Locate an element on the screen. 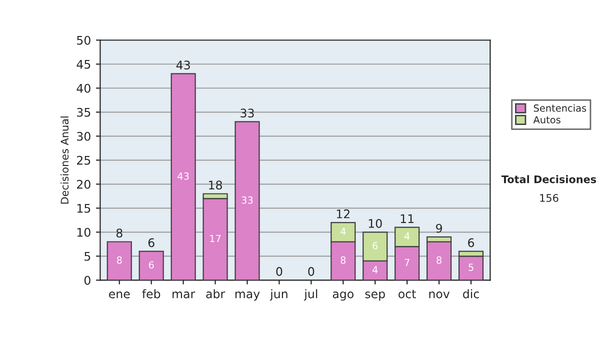  total-label: 9 is located at coordinates (439, 228).